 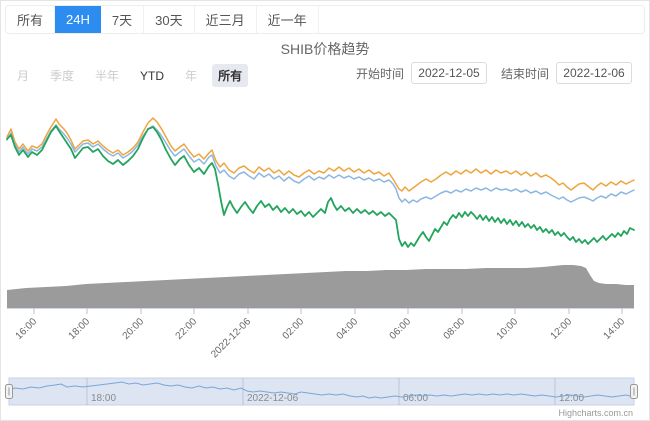 What do you see at coordinates (325, 19) in the screenshot?
I see `period-tabbar: 所有 24H 7天 30天 近三月 近一年` at bounding box center [325, 19].